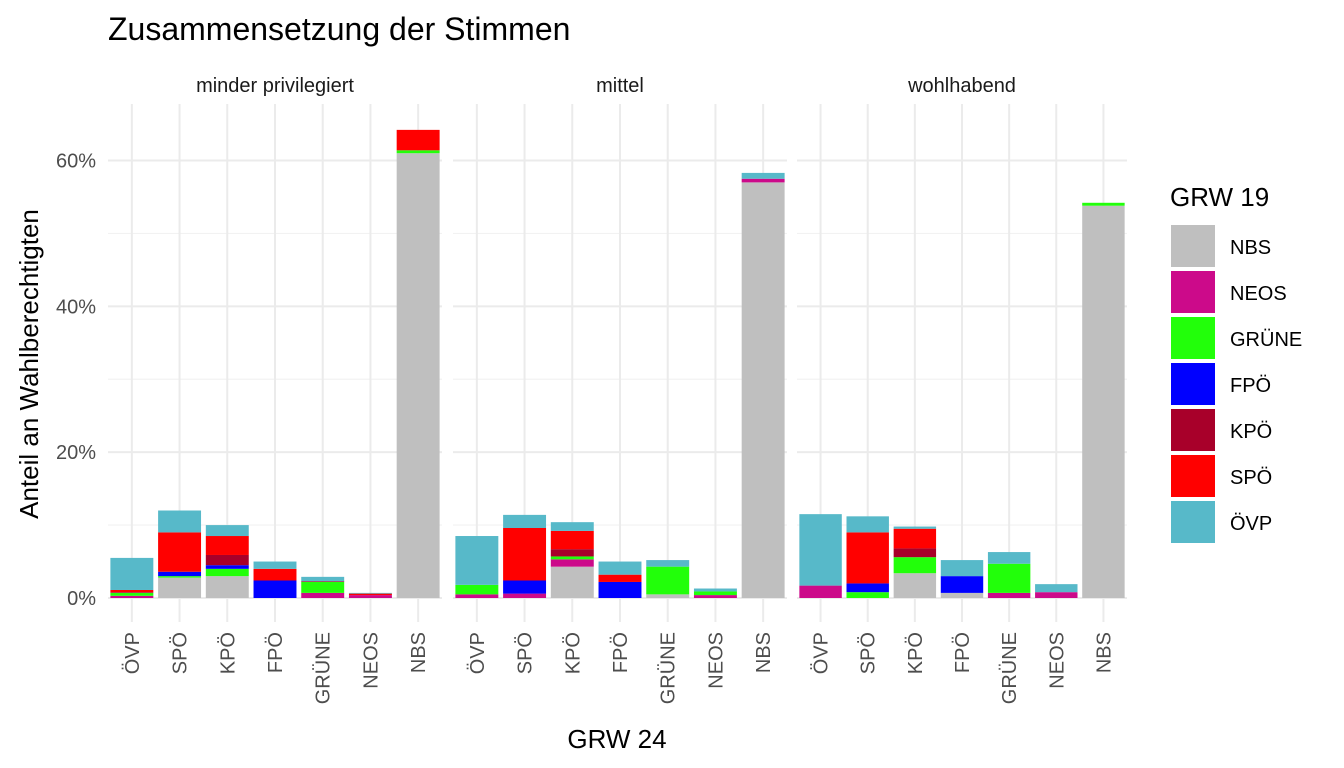 This screenshot has width=1344, height=768. What do you see at coordinates (81, 599) in the screenshot?
I see `y-tick-label: 0%` at bounding box center [81, 599].